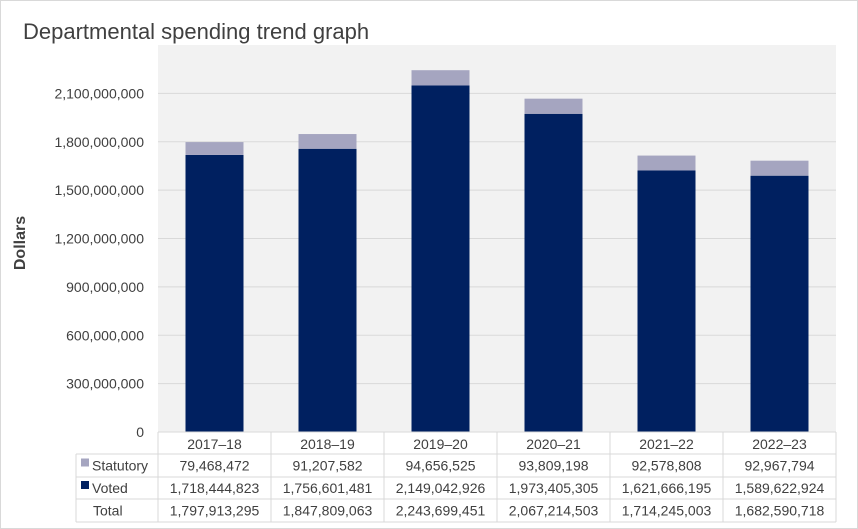  Describe the element at coordinates (99, 239) in the screenshot. I see `y-tick-label: 1,200,000,000` at that location.